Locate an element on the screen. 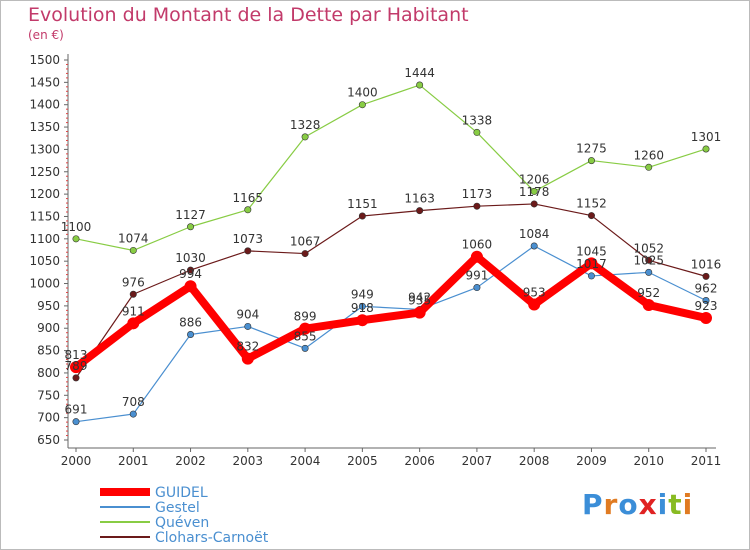 This screenshot has height=550, width=750. data-label: 1338 is located at coordinates (477, 120).